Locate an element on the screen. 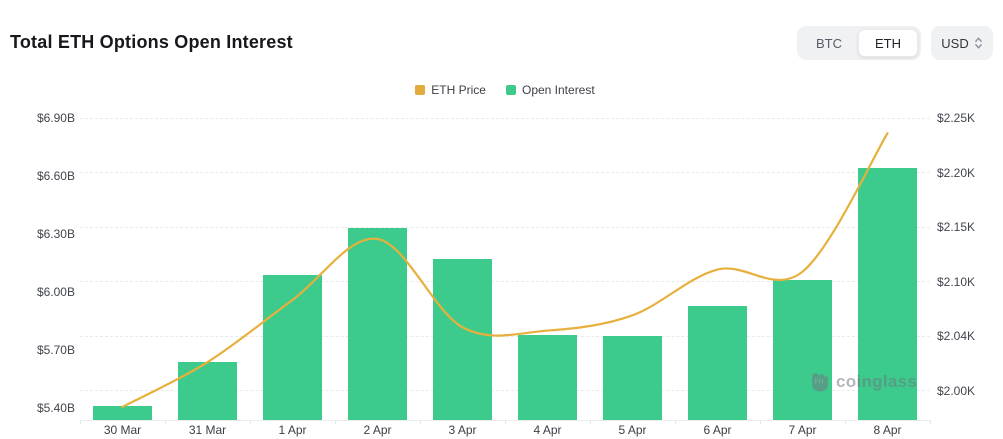 This screenshot has width=1003, height=439. x-axis-label: 4 Apr is located at coordinates (547, 430).